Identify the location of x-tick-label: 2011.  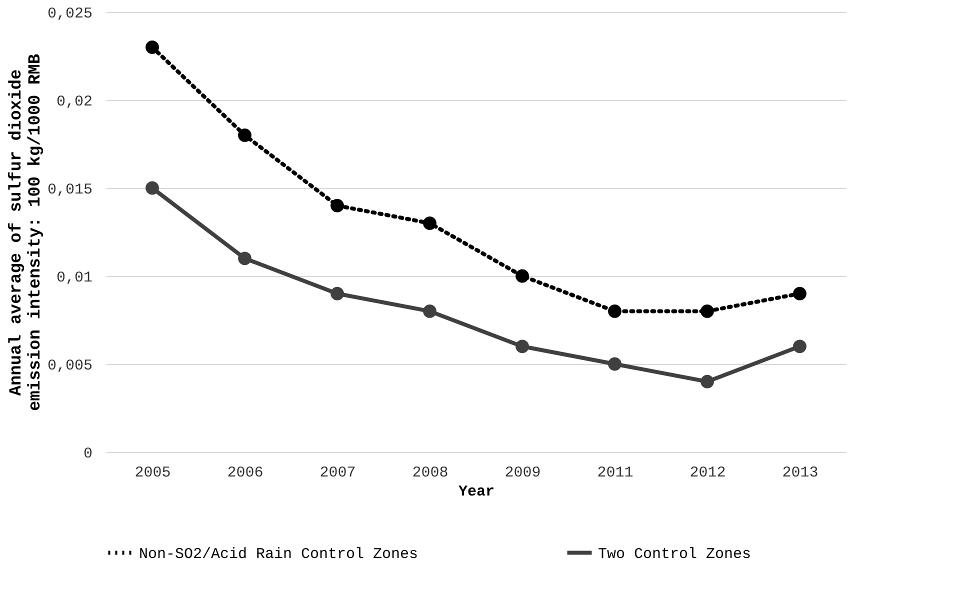
(615, 473).